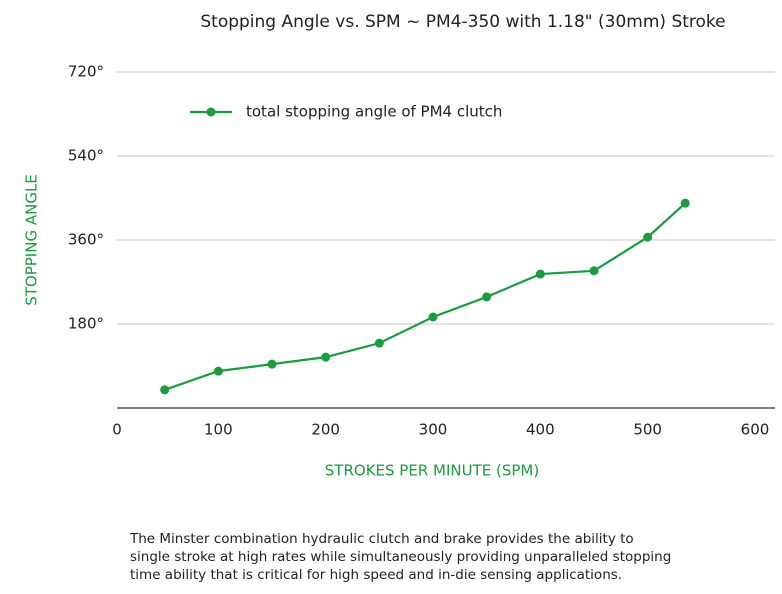  Describe the element at coordinates (432, 471) in the screenshot. I see `x-axis-label: STROKES PER MINUTE (SPM)` at that location.